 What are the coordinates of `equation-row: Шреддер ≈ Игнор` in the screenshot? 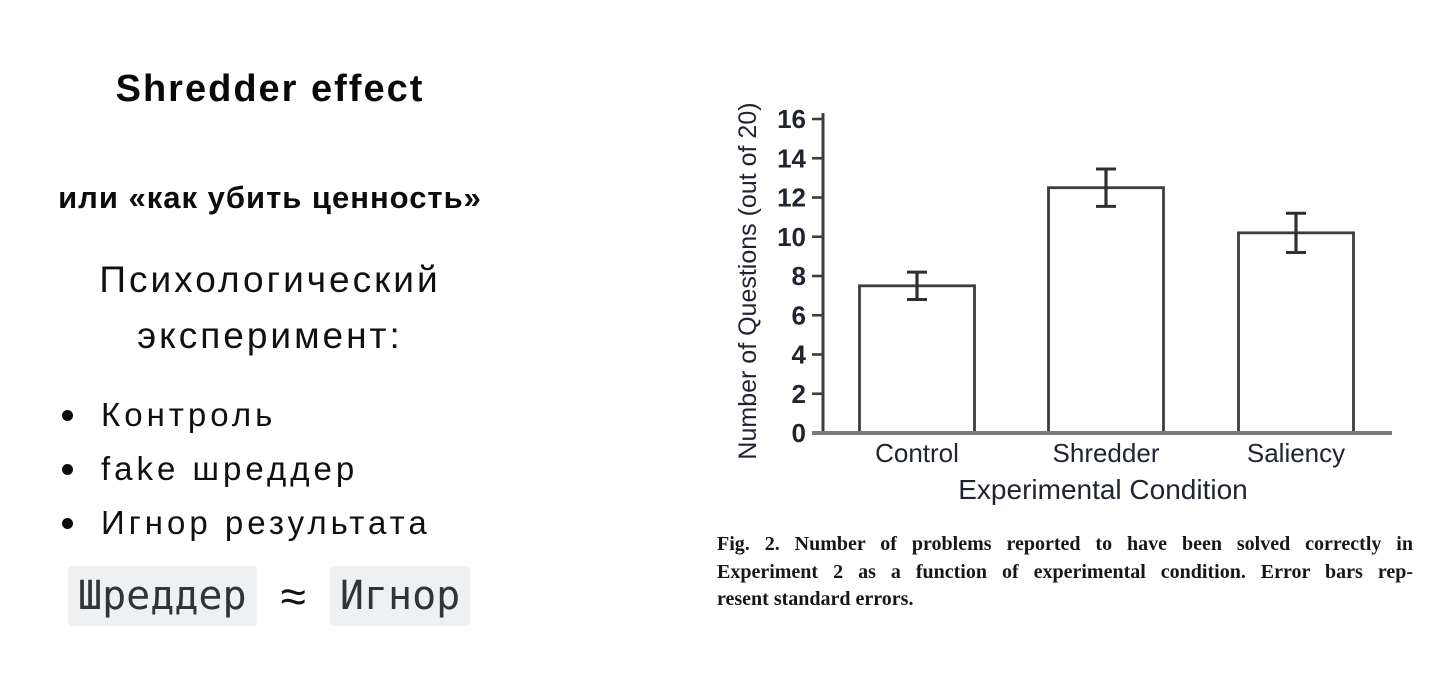 It's located at (269, 596).